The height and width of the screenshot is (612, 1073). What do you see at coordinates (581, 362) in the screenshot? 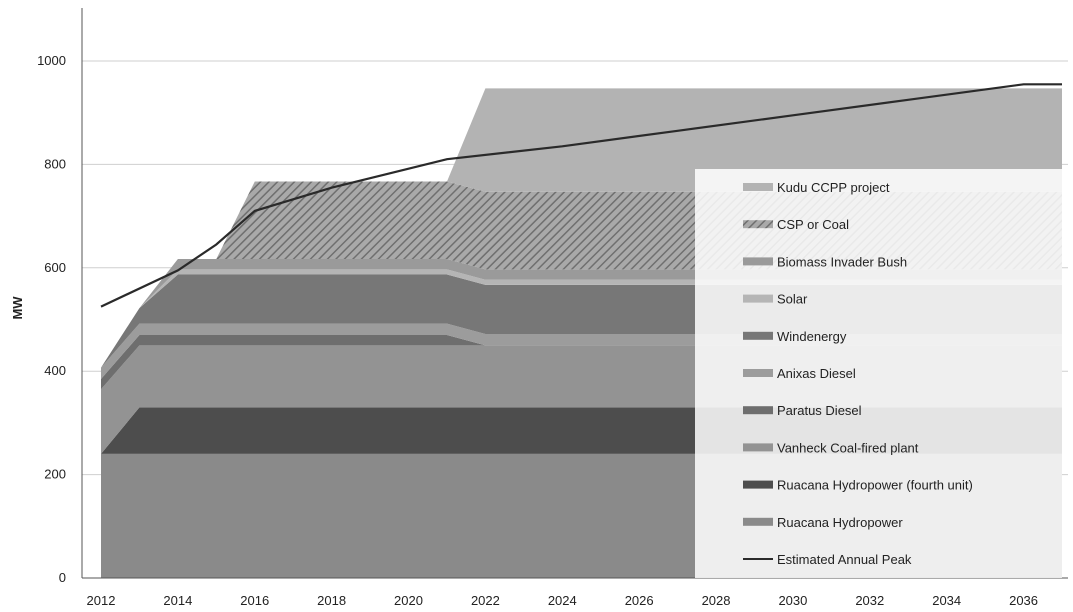
I see `area-paratus-diesel` at bounding box center [581, 362].